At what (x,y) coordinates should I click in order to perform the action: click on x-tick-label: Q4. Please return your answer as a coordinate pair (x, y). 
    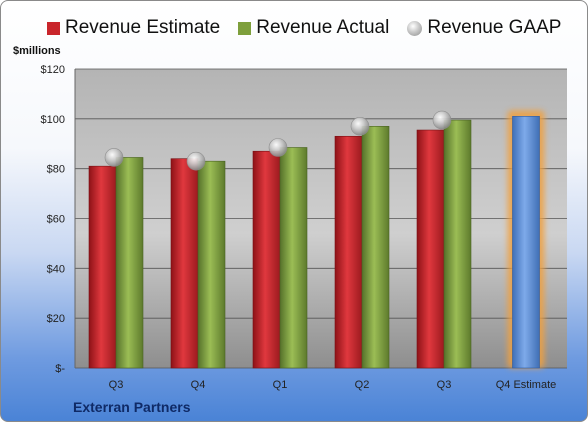
    Looking at the image, I should click on (198, 385).